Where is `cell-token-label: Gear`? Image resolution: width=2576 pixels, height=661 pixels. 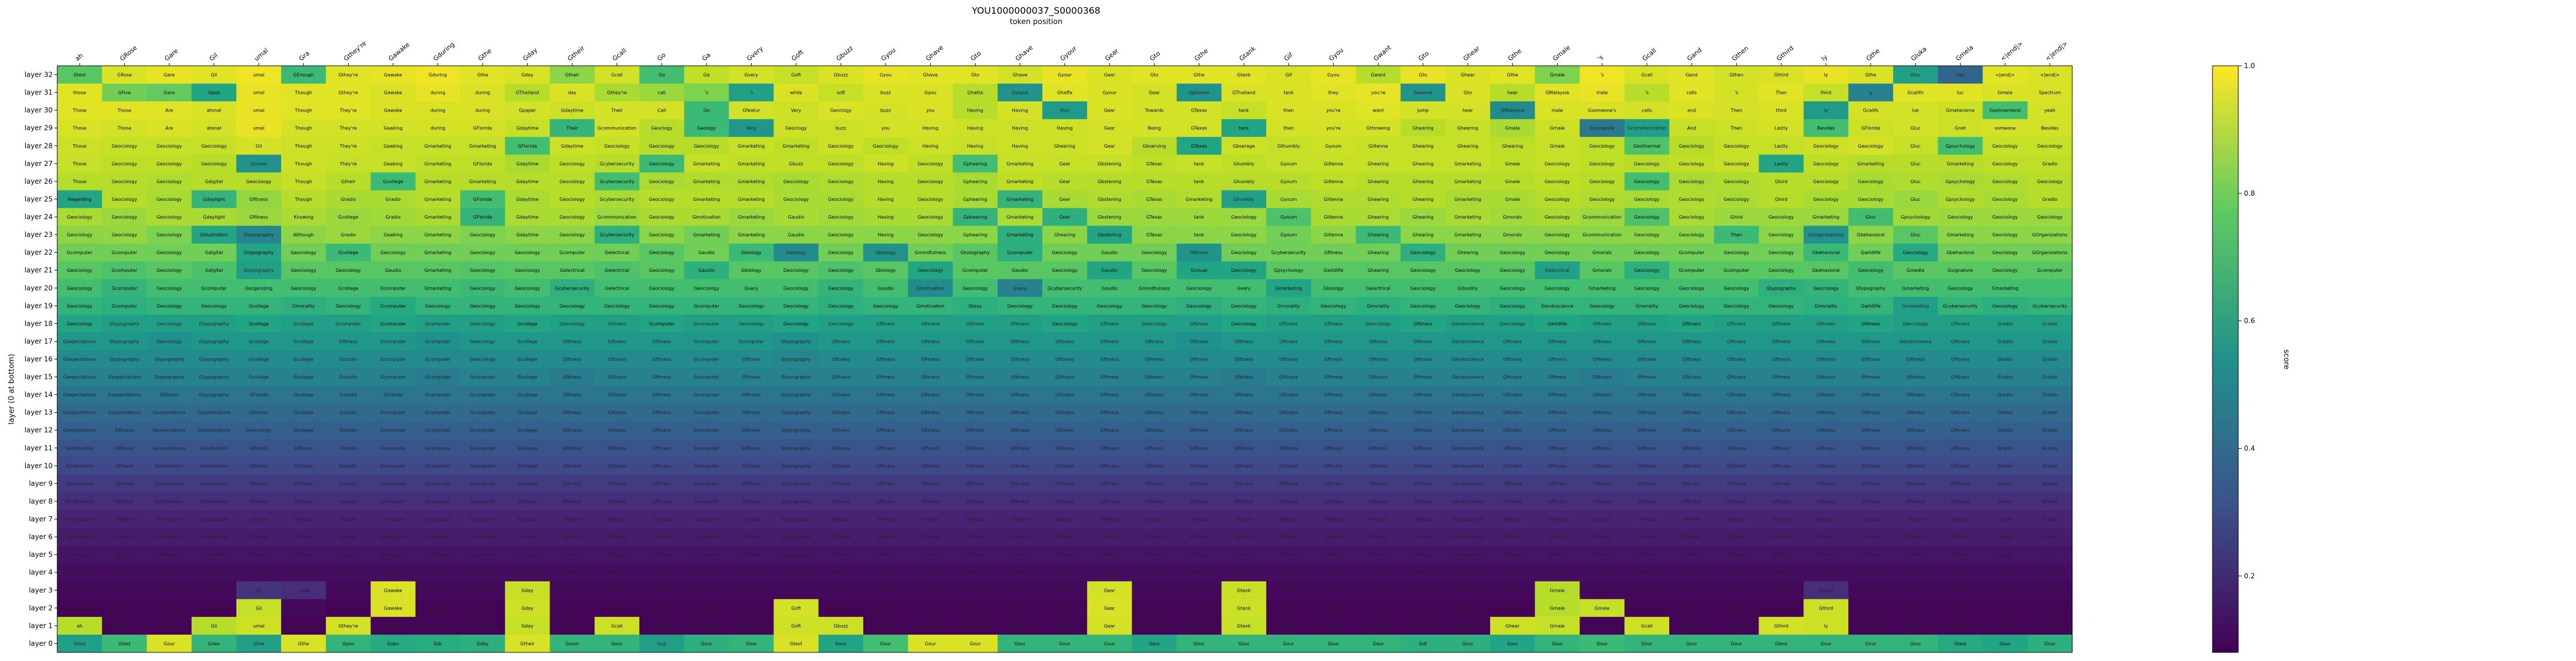 cell-token-label: Gear is located at coordinates (1110, 625).